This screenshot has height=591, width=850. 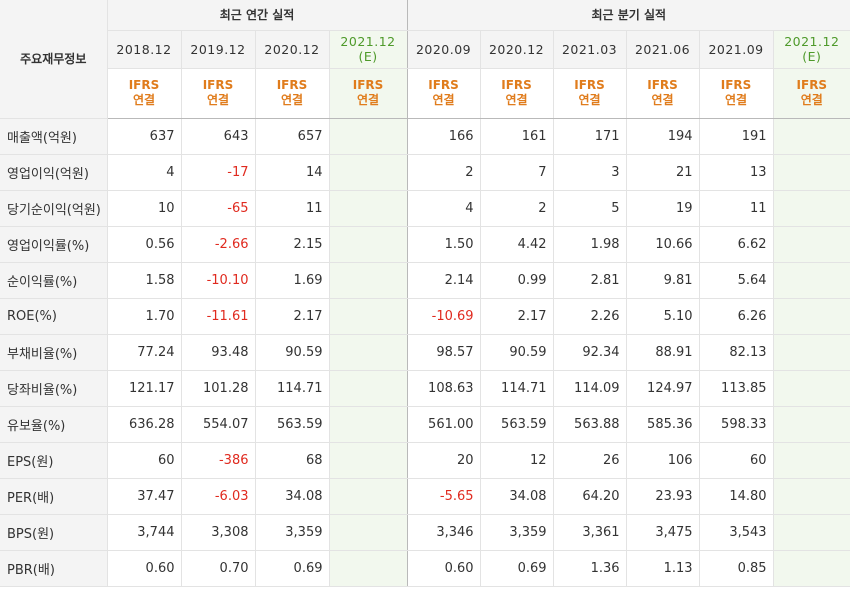 I want to click on quarter-period-header: 2021.09, so click(x=736, y=49).